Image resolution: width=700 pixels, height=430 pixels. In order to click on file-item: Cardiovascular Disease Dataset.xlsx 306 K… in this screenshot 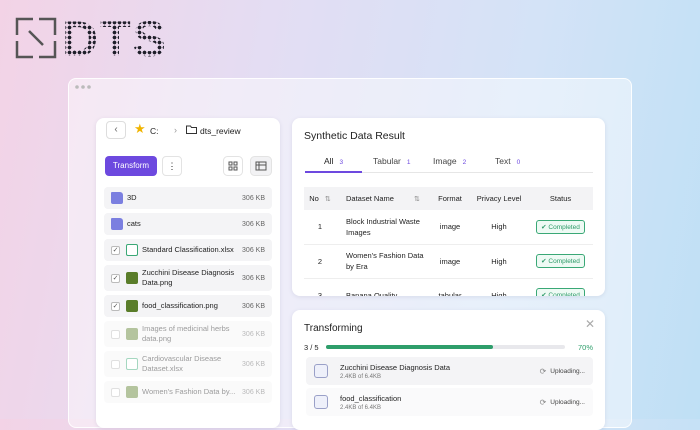, I will do `click(188, 364)`.